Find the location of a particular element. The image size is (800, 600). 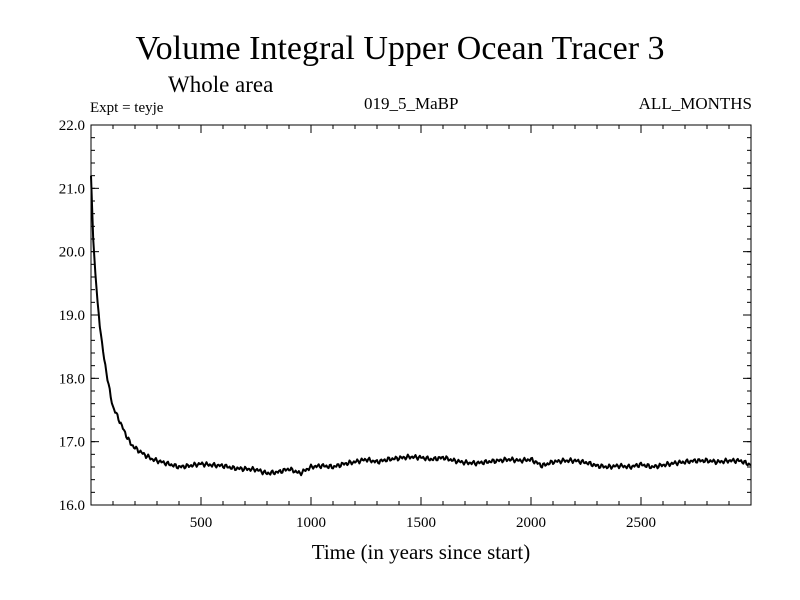

period-label: 019_5_MaBP is located at coordinates (411, 103).